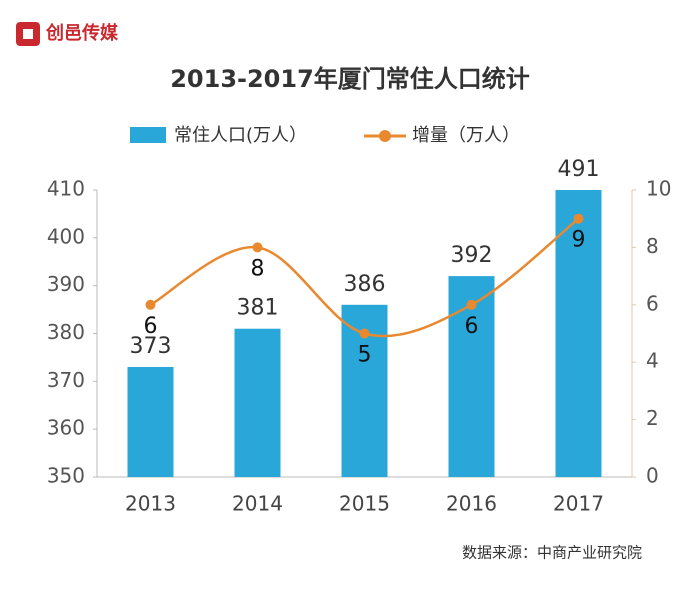  What do you see at coordinates (471, 504) in the screenshot?
I see `x-tick-label: 2016` at bounding box center [471, 504].